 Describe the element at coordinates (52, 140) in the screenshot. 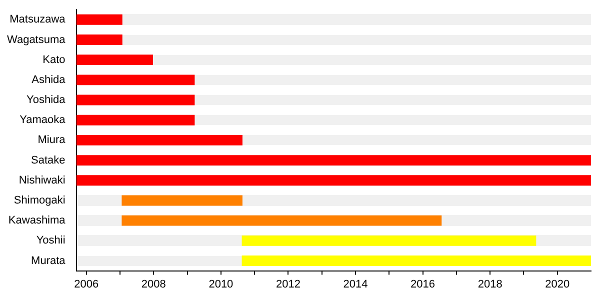

I see `y-tick-label: Miura` at that location.